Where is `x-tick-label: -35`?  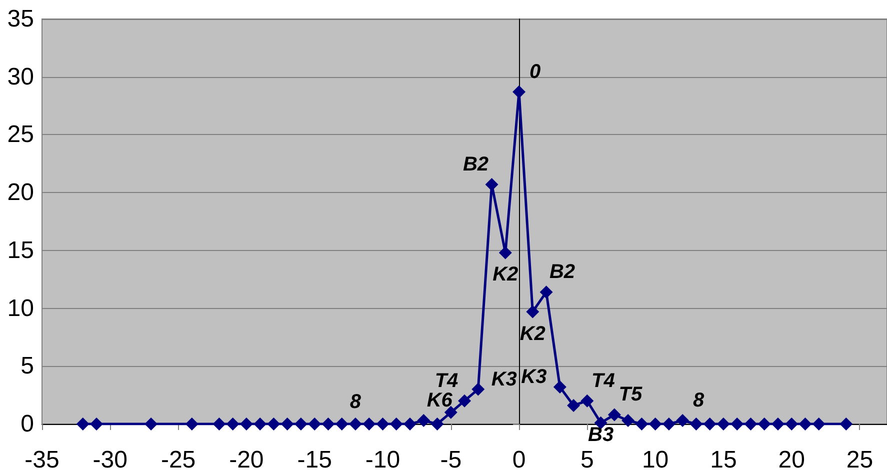
x-tick-label: -35 is located at coordinates (42, 460).